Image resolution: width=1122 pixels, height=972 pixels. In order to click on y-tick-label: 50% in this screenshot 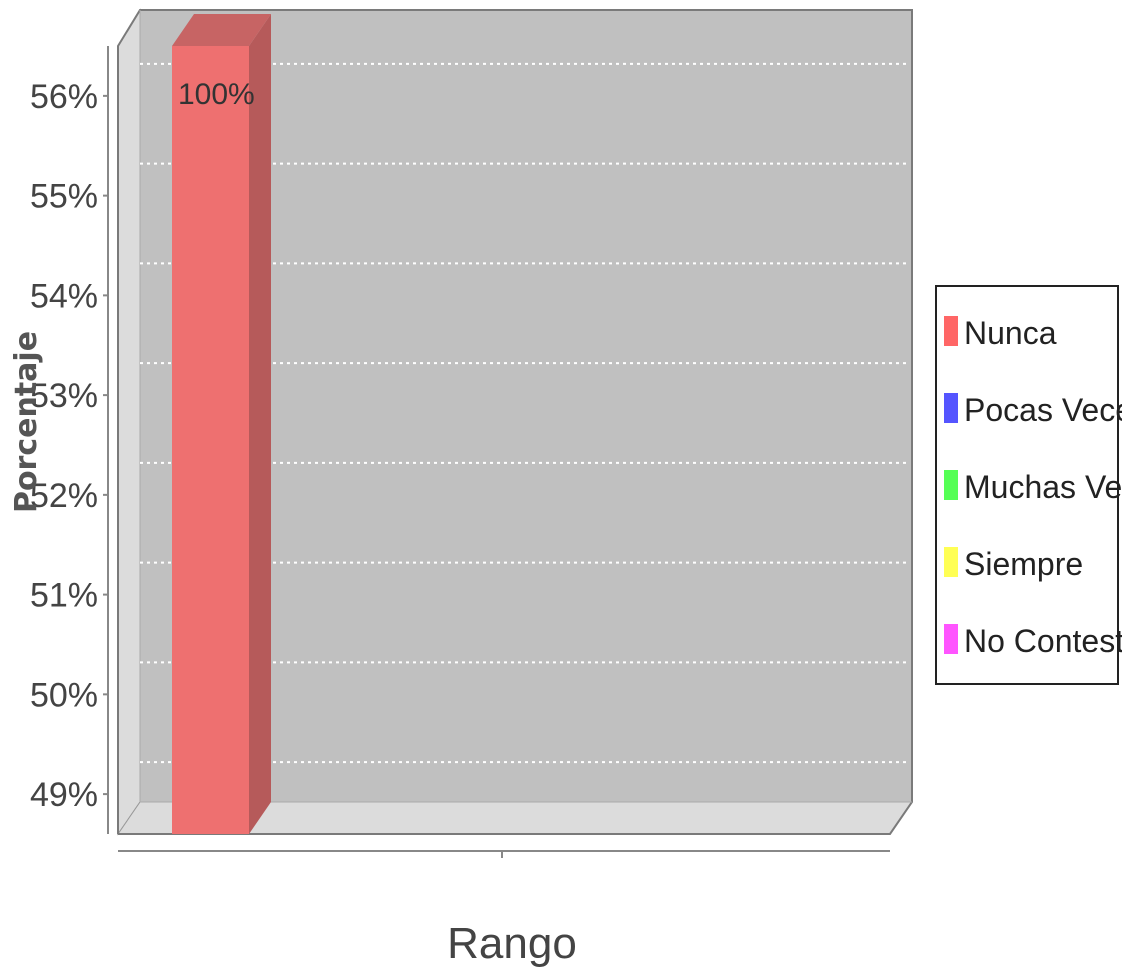, I will do `click(64, 695)`.